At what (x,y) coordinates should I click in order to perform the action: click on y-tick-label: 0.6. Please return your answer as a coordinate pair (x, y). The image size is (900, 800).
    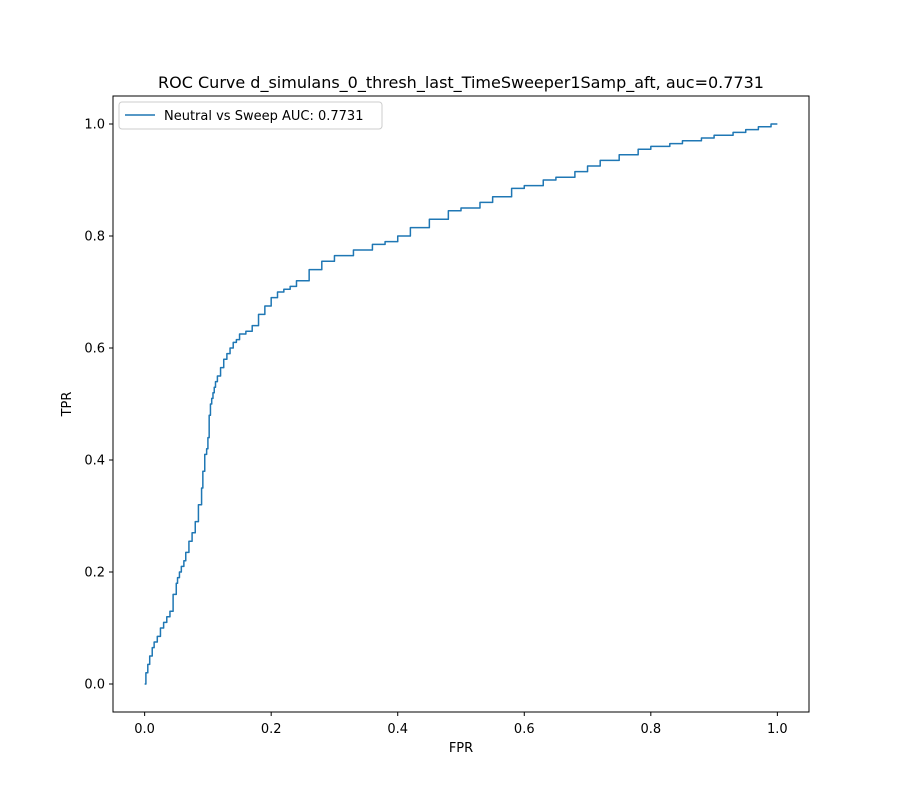
    Looking at the image, I should click on (94, 349).